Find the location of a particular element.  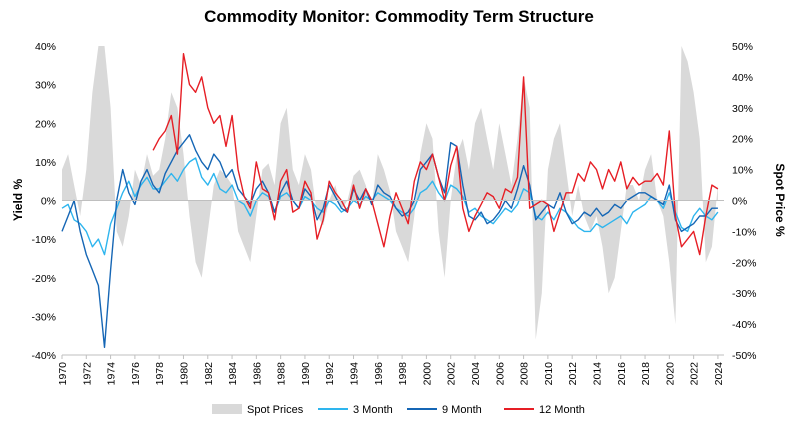

x-tick-label: 2000 is located at coordinates (427, 374).